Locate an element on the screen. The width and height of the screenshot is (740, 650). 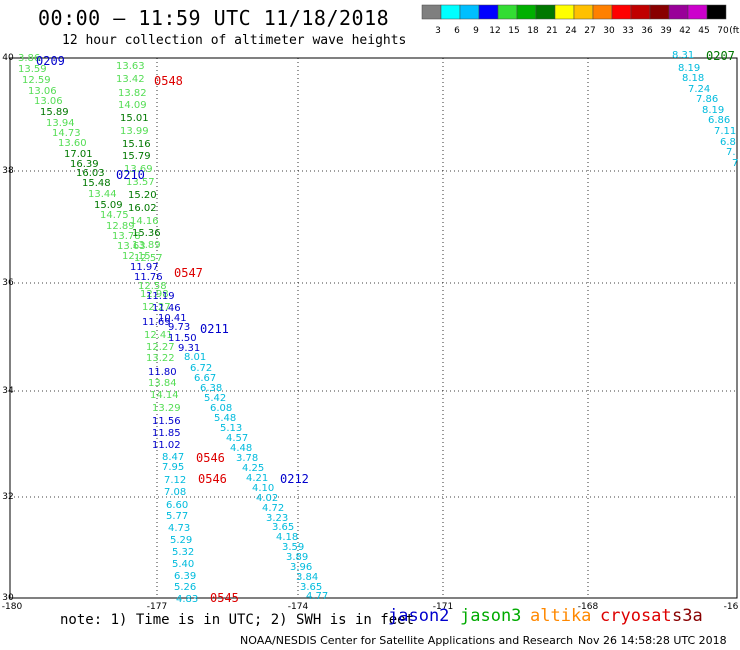
colorbar-tick-label: 45 is located at coordinates (703, 31).